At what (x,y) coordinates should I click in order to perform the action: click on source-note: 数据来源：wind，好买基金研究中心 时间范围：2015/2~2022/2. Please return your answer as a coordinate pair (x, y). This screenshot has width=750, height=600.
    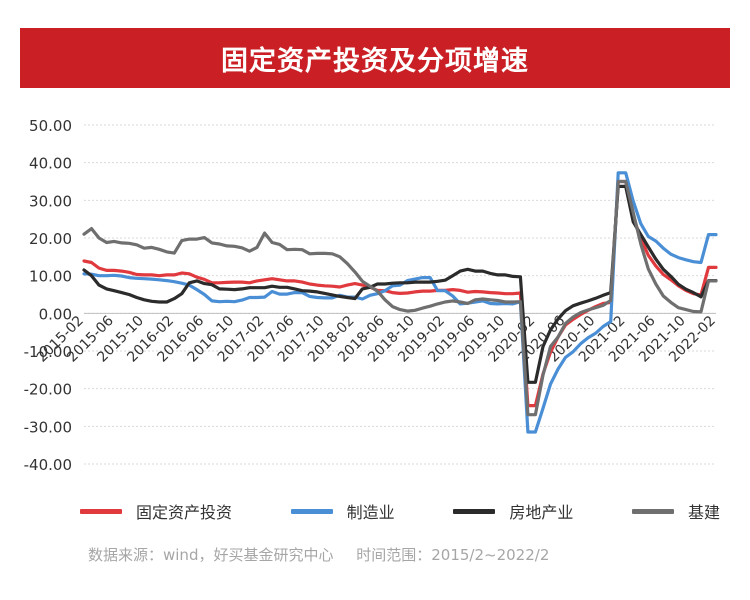
    Looking at the image, I should click on (318, 554).